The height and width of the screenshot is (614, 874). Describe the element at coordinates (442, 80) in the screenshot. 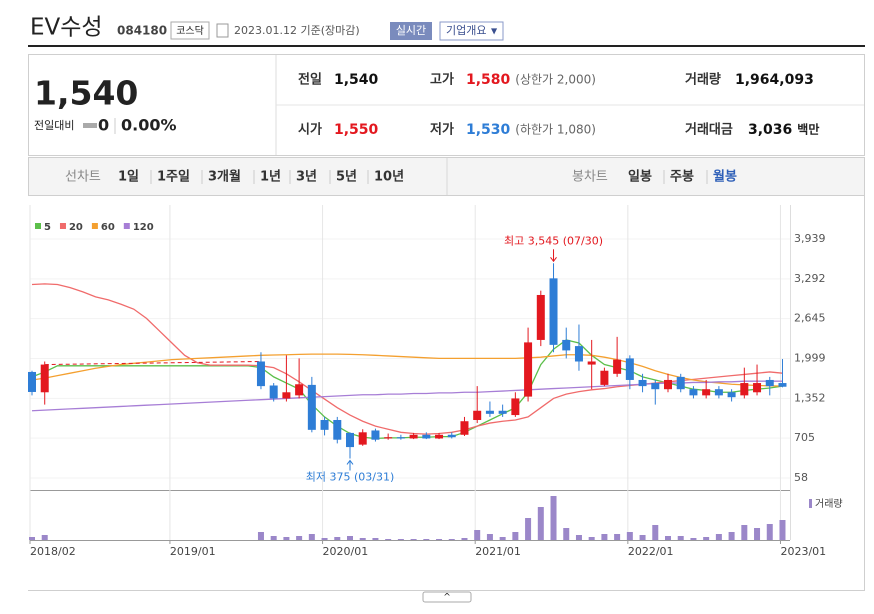

I see `quote-label: 고가` at that location.